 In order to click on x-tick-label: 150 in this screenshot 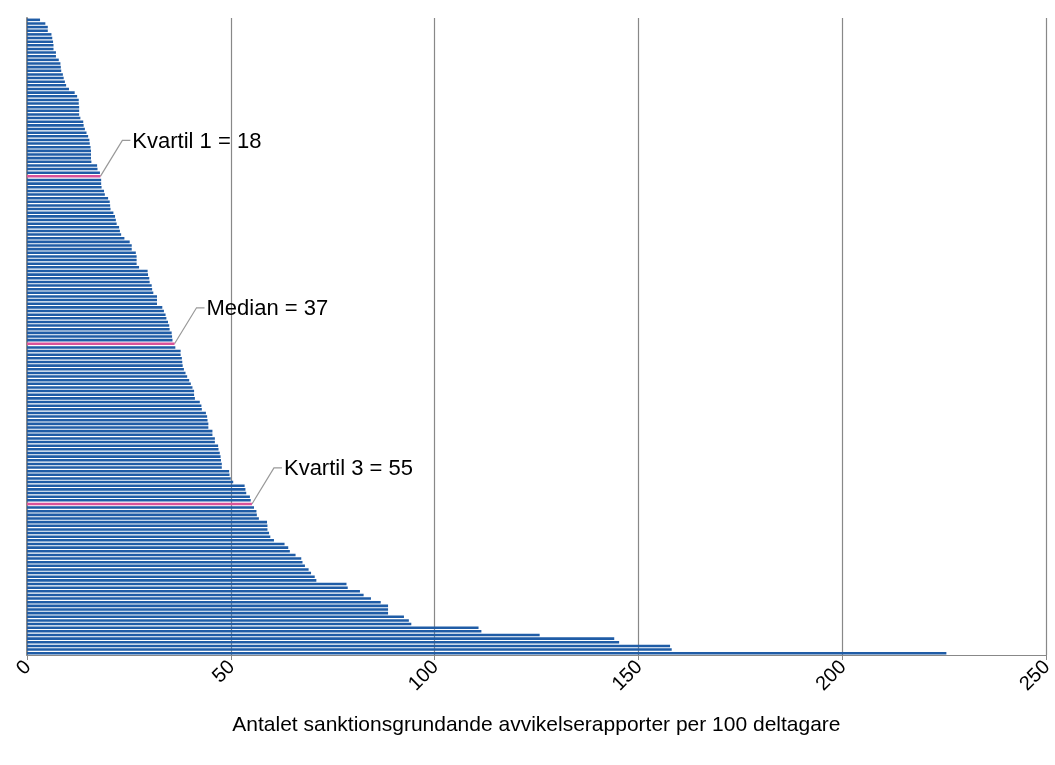, I will do `click(626, 675)`.